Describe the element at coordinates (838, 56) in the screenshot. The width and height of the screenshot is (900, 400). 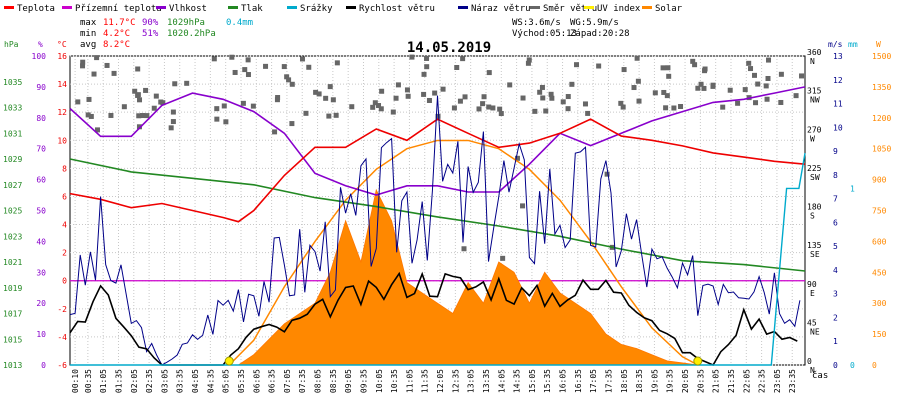
I see `ms-tick-label: 13` at that location.